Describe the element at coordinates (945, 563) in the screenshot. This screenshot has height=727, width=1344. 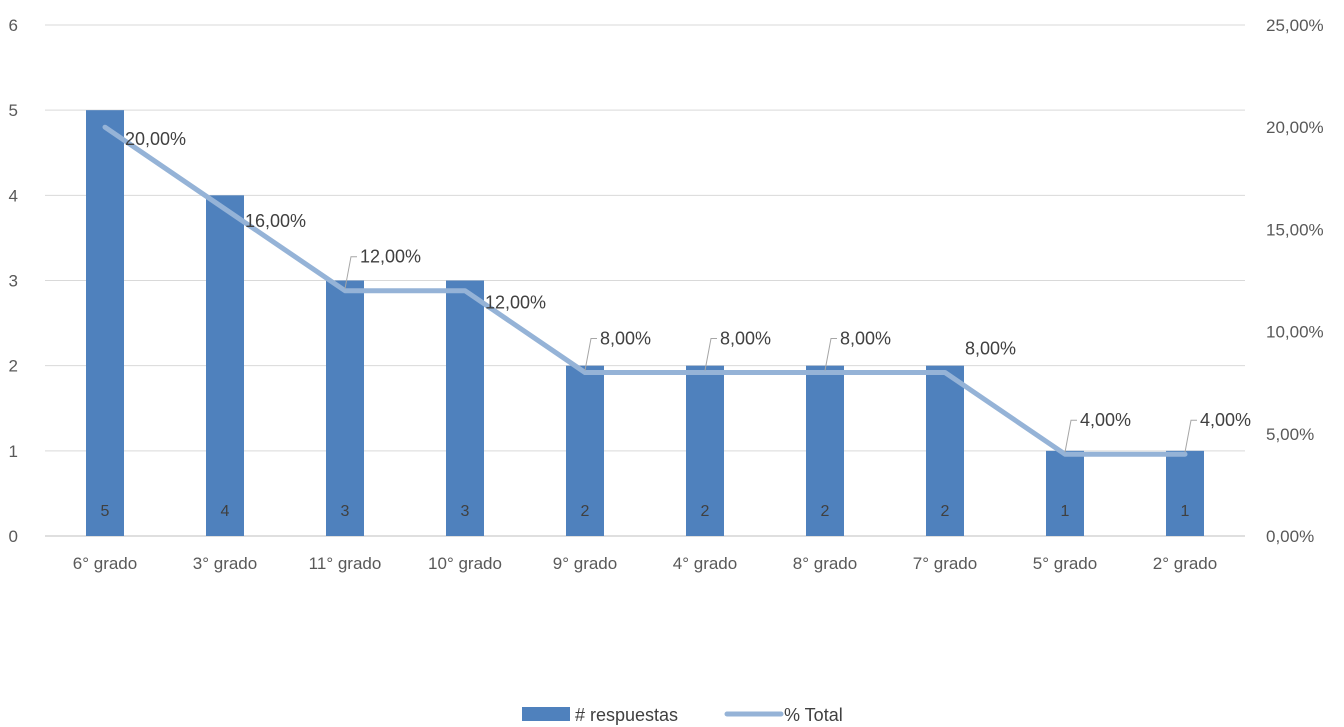
I see `x-tick-label: 7° grado` at that location.